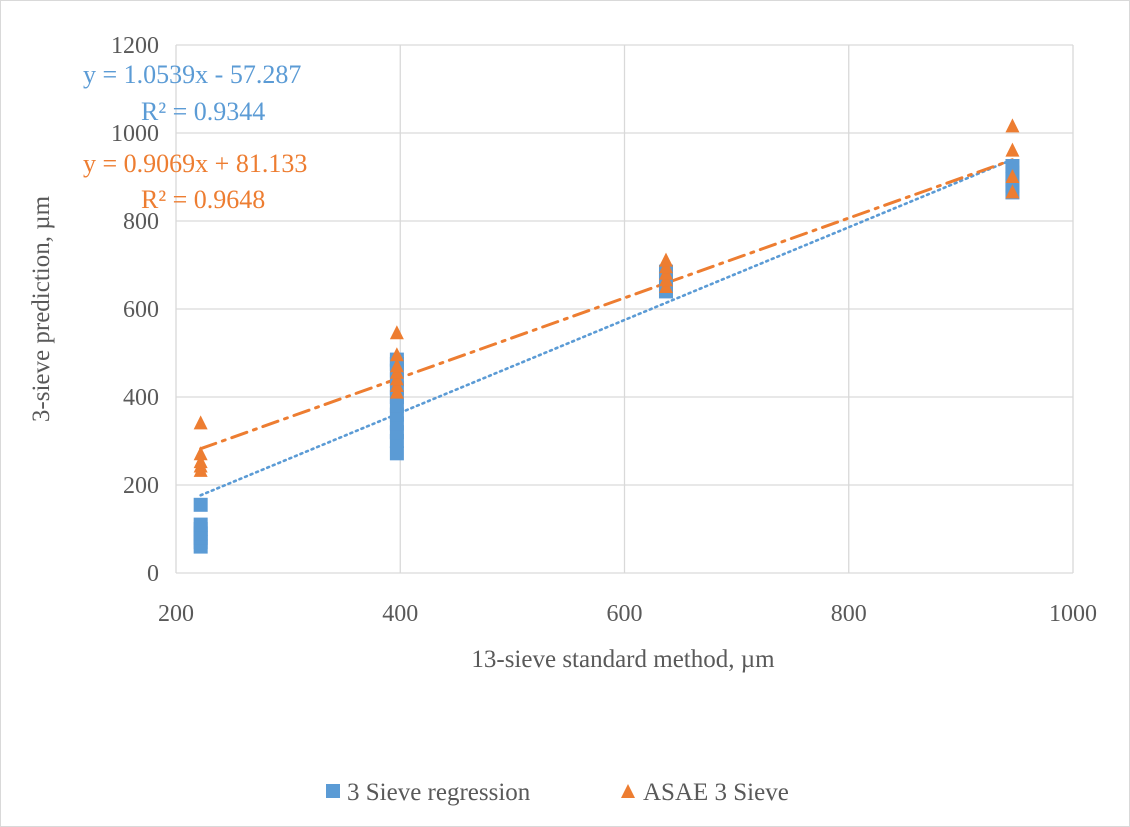  Describe the element at coordinates (557, 792) in the screenshot. I see `legend: 3 Sieve regression ASAE 3 Sieve` at that location.